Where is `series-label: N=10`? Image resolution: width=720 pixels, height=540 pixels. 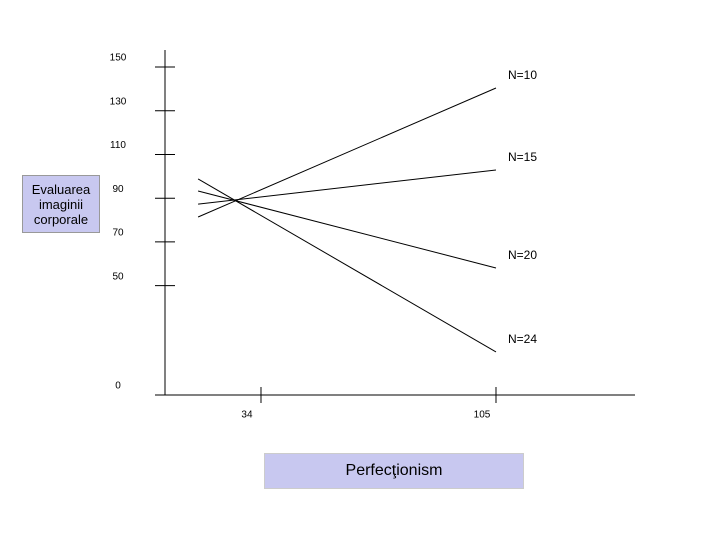
series-label: N=10 is located at coordinates (522, 75).